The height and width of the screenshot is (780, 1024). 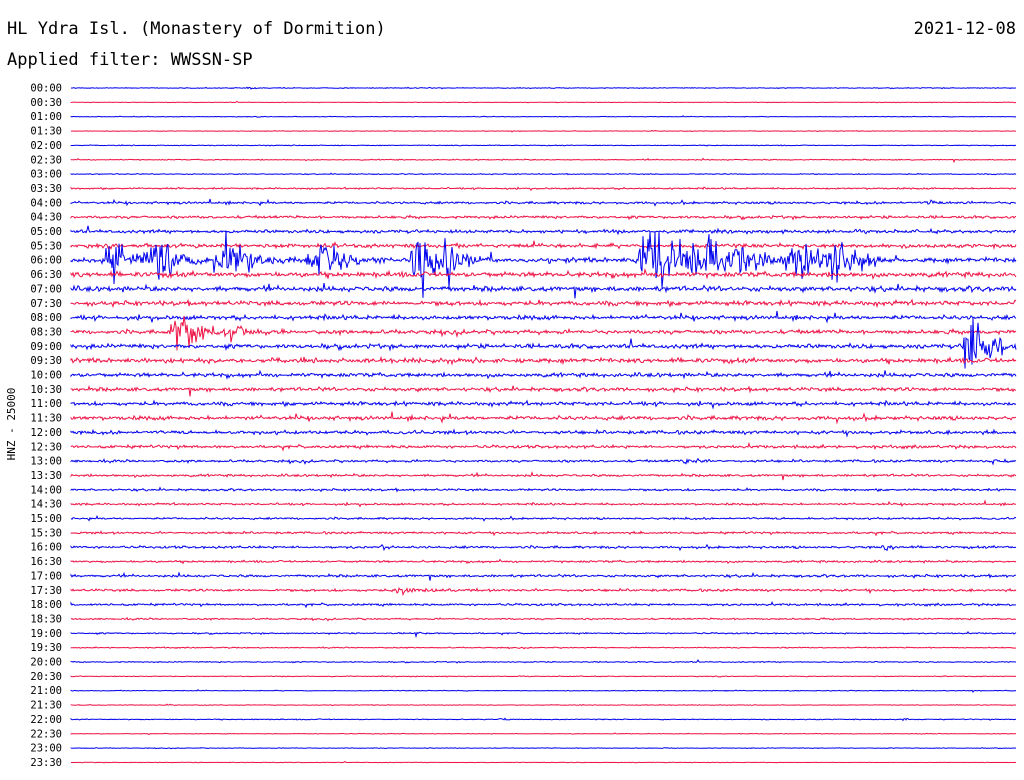 I want to click on time-label: 04:00, so click(x=46, y=203).